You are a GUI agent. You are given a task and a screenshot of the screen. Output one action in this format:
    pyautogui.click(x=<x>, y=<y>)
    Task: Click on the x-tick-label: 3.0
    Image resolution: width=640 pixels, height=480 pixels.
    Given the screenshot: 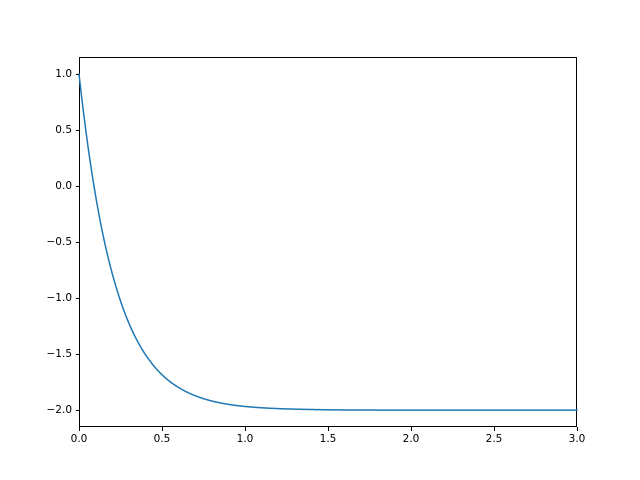 What is the action you would take?
    pyautogui.click(x=577, y=439)
    